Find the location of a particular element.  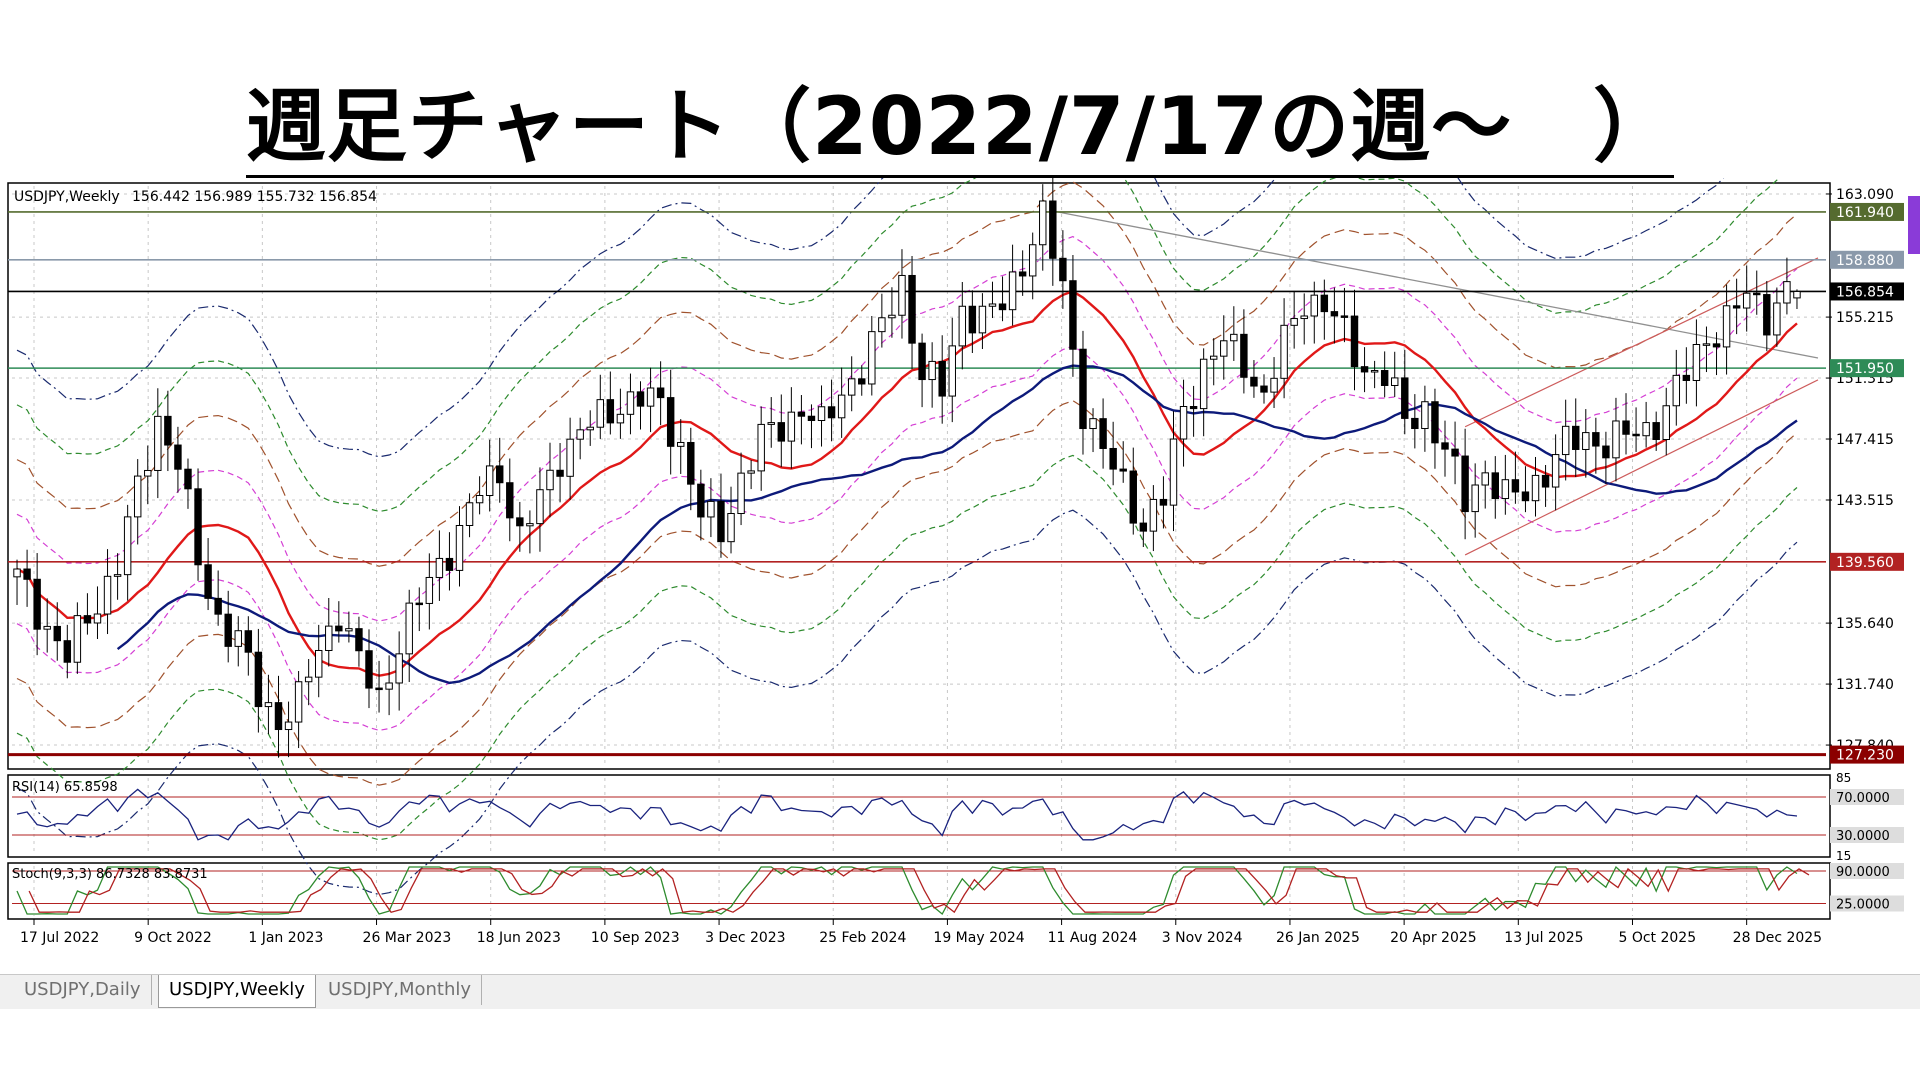

ohlc-label: 156.442 156.989 155.732 156.854 is located at coordinates (254, 197).